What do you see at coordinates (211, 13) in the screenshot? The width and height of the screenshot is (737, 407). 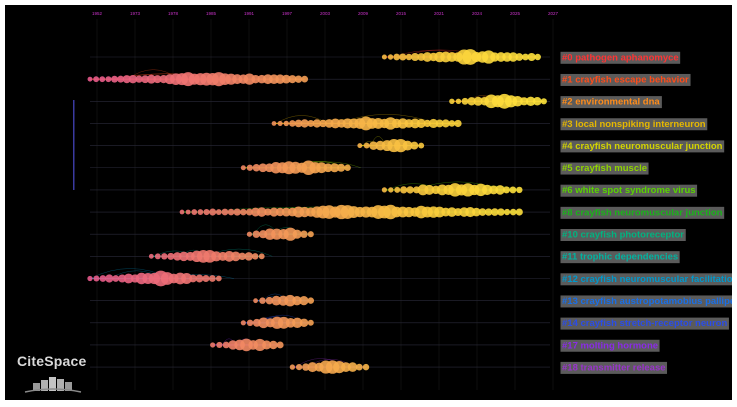 I see `year-tick-label: 1985` at bounding box center [211, 13].